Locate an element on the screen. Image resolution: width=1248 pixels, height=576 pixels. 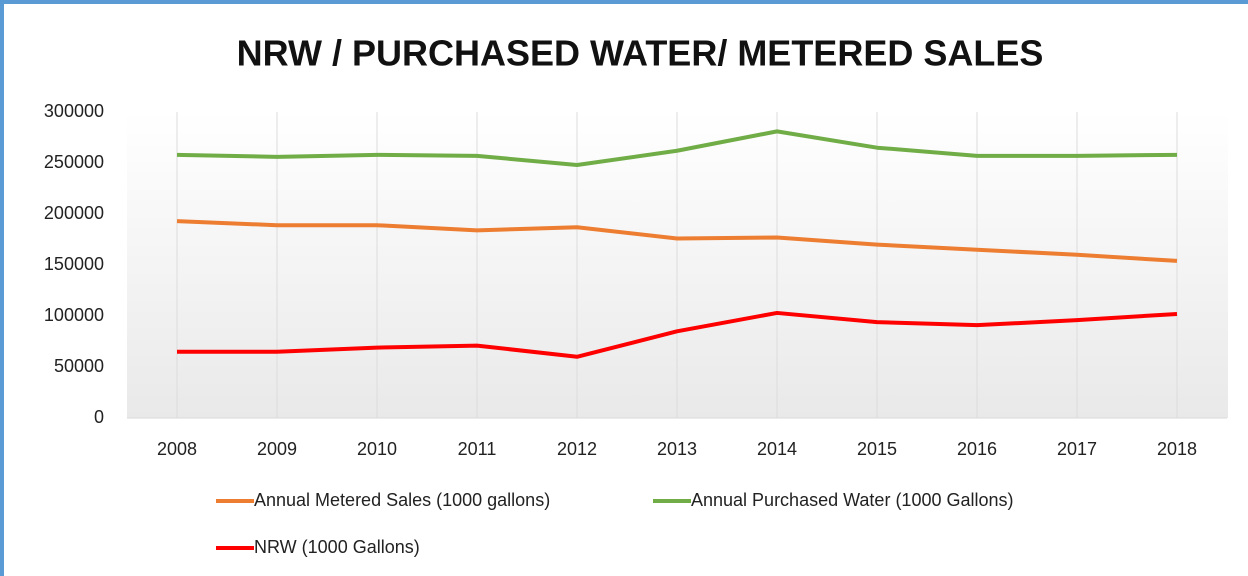
y-tick-label: 150000 is located at coordinates (74, 264).